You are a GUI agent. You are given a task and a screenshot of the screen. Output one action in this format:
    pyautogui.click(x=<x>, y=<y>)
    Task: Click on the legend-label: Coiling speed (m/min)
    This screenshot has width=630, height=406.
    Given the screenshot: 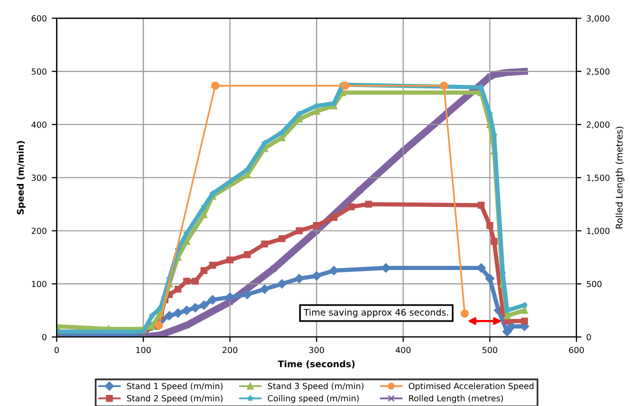 What is the action you would take?
    pyautogui.click(x=313, y=399)
    